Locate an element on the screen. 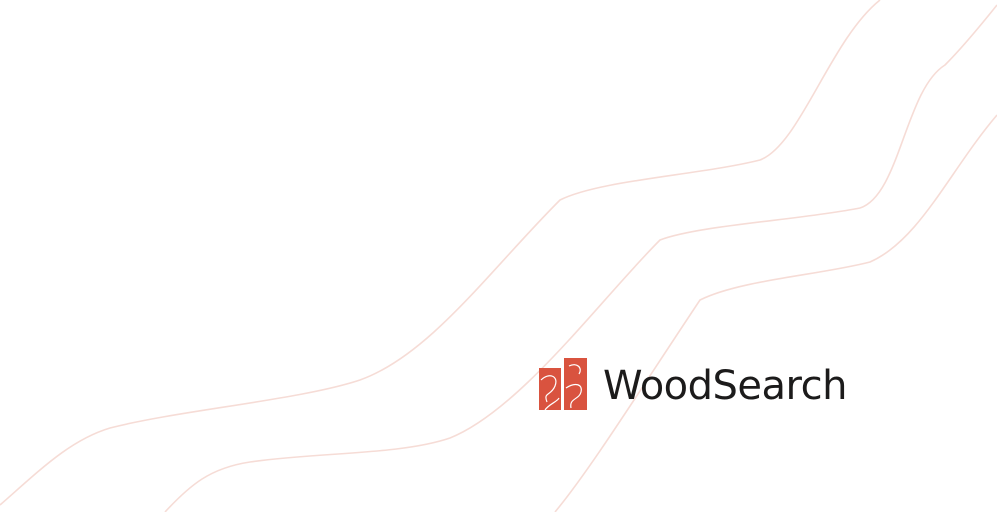 This screenshot has width=997, height=512. woodsearch-logo: WoodSearch is located at coordinates (693, 385).